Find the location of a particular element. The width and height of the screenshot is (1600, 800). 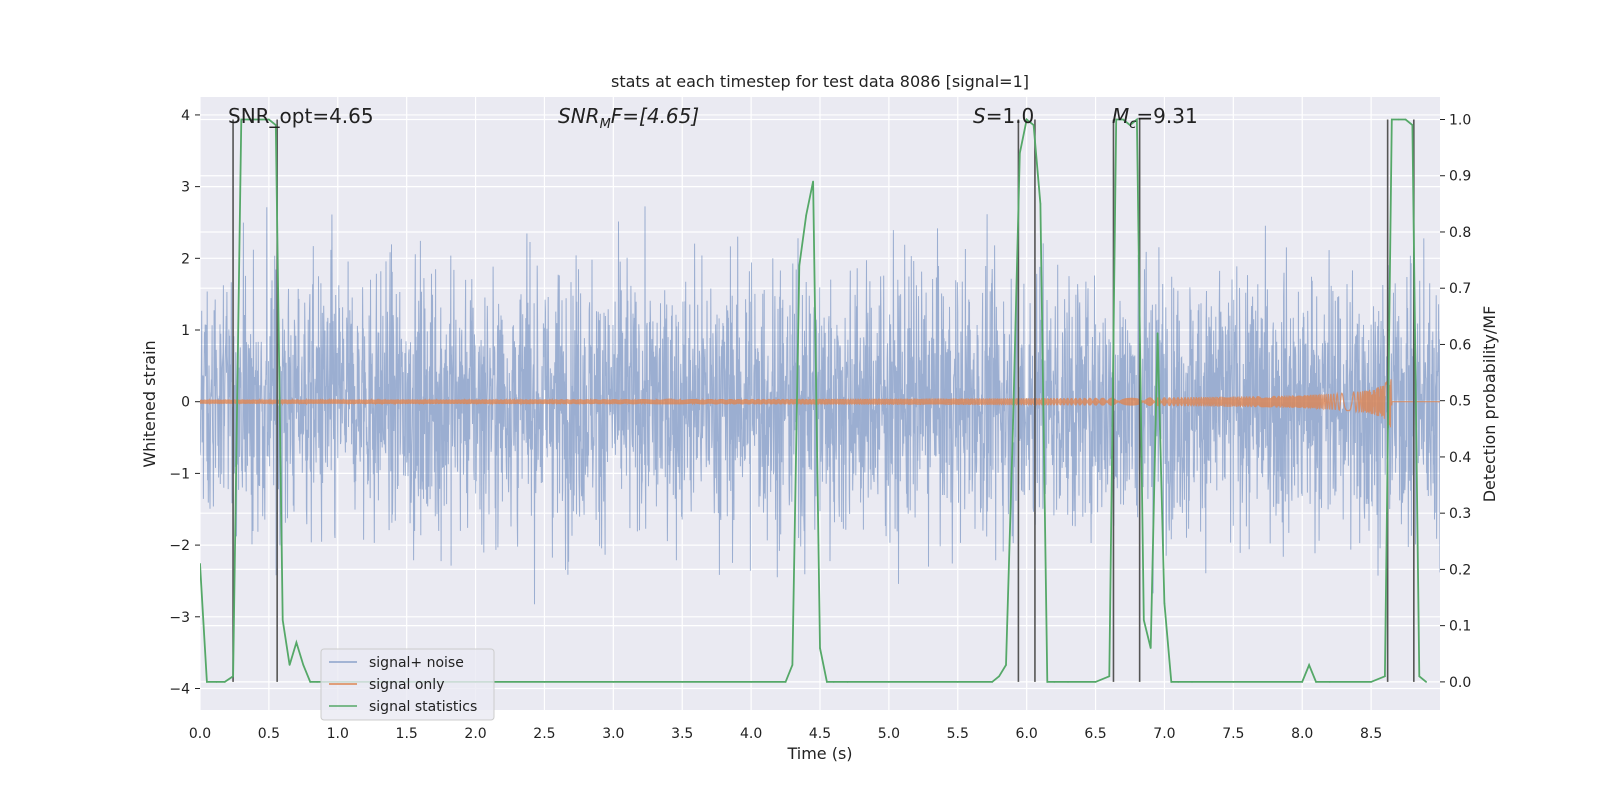

x-tick-label: 2.0 is located at coordinates (475, 734).